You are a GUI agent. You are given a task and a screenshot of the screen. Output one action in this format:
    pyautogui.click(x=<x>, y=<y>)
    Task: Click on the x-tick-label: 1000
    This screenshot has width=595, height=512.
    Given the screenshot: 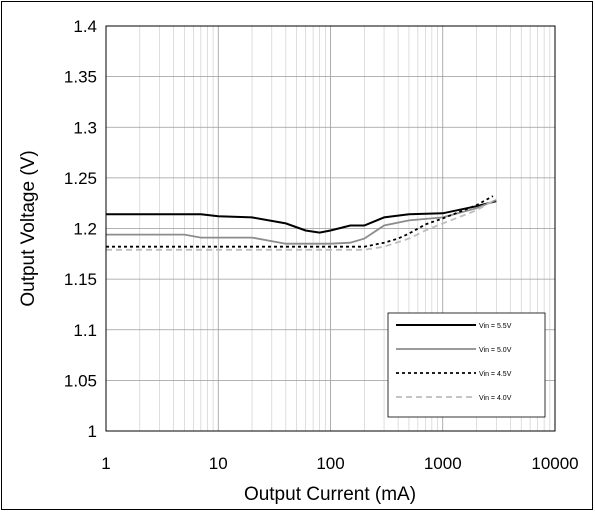 What is the action you would take?
    pyautogui.click(x=443, y=463)
    